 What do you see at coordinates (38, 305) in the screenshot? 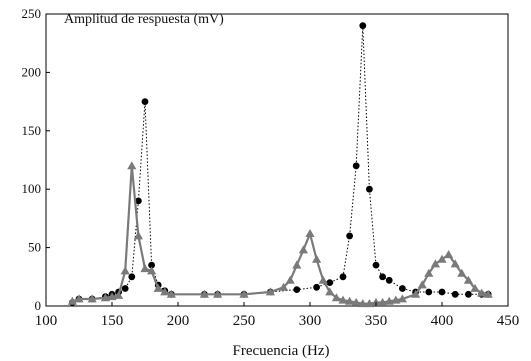
I see `y-tick-label: 0` at bounding box center [38, 305].